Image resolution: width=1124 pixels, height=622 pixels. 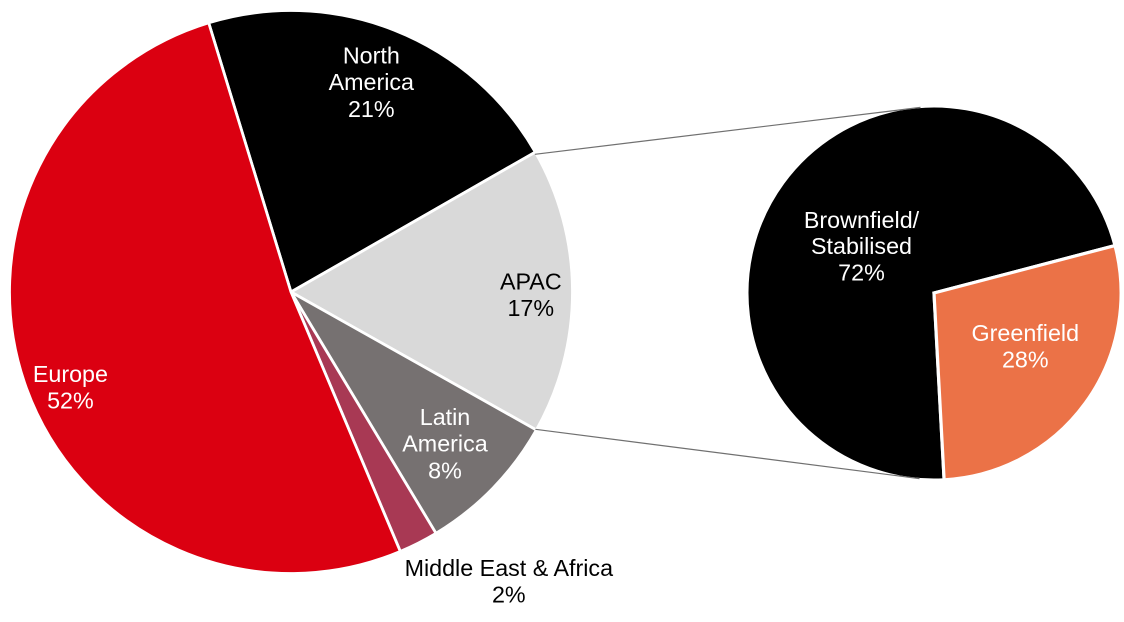 What do you see at coordinates (1025, 359) in the screenshot?
I see `svg-text: 28%` at bounding box center [1025, 359].